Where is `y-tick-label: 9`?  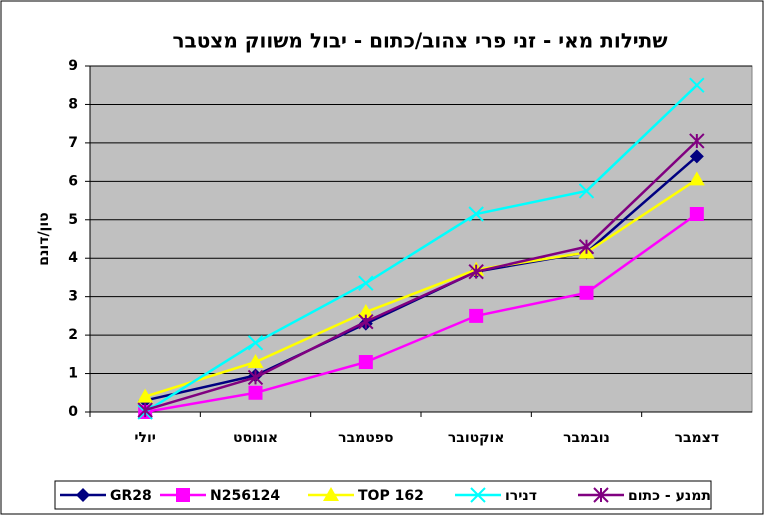
y-tick-label: 9 is located at coordinates (73, 66).